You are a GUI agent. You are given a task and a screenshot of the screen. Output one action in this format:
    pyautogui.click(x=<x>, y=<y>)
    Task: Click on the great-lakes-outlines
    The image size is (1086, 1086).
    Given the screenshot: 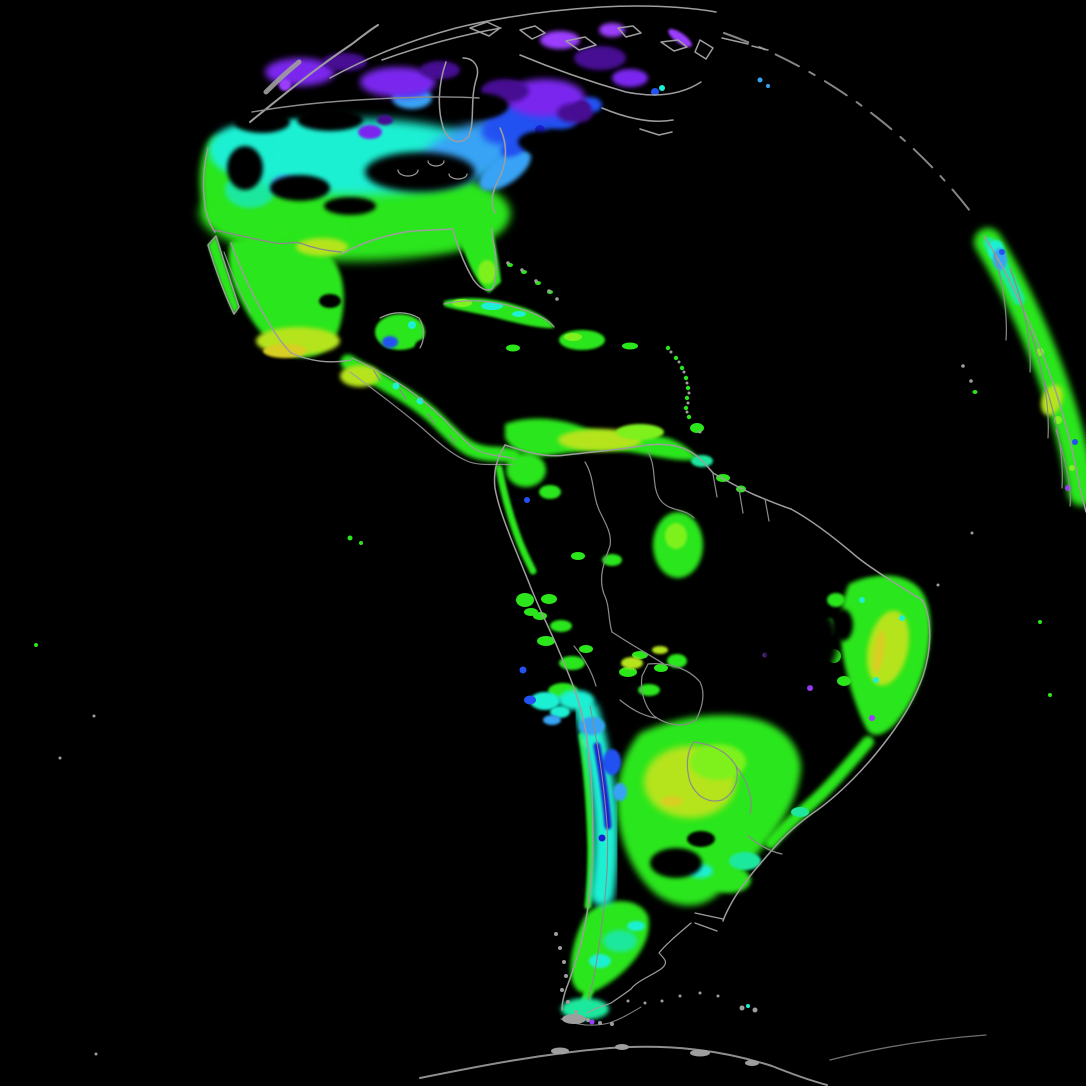 What is the action you would take?
    pyautogui.click(x=432, y=170)
    